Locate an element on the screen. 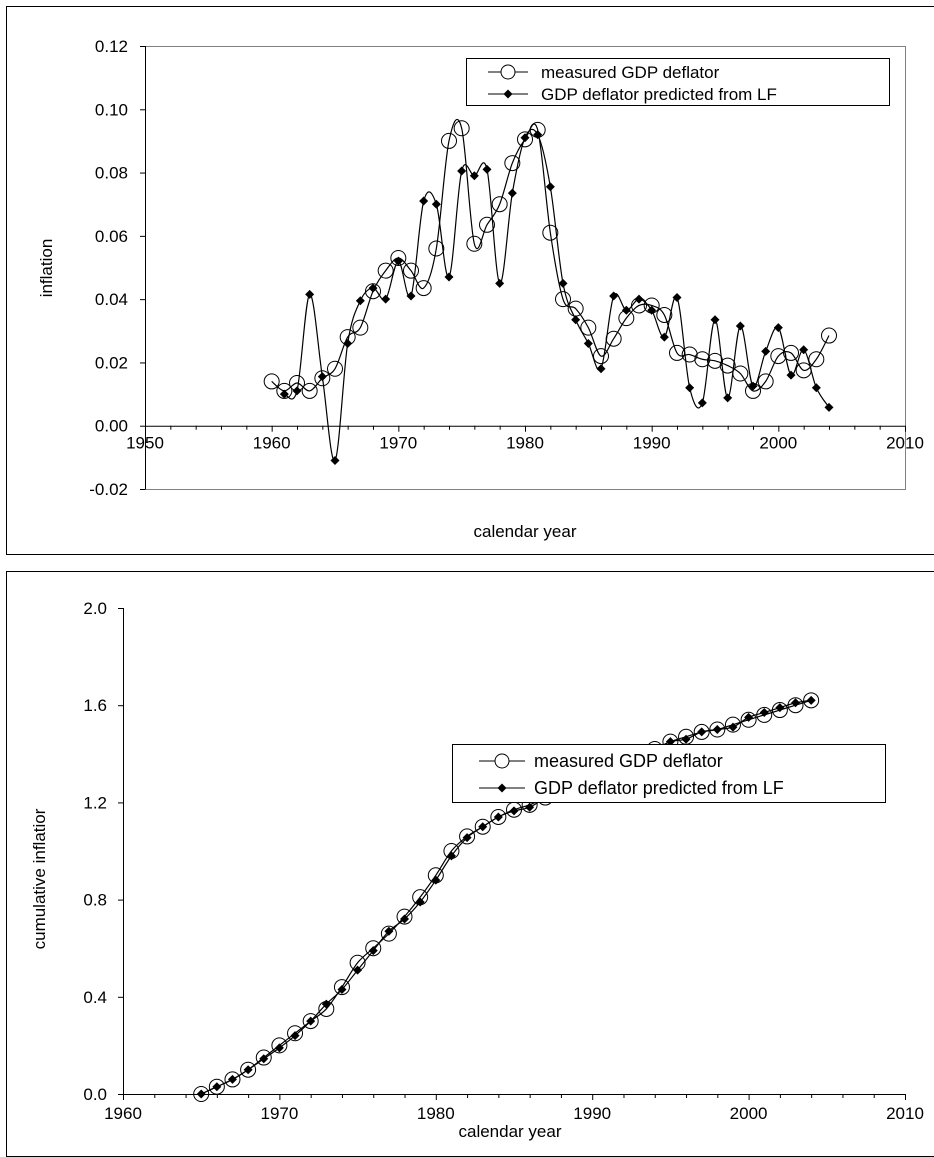 The image size is (934, 1157). y-tick-label: 0.8 is located at coordinates (95, 900).